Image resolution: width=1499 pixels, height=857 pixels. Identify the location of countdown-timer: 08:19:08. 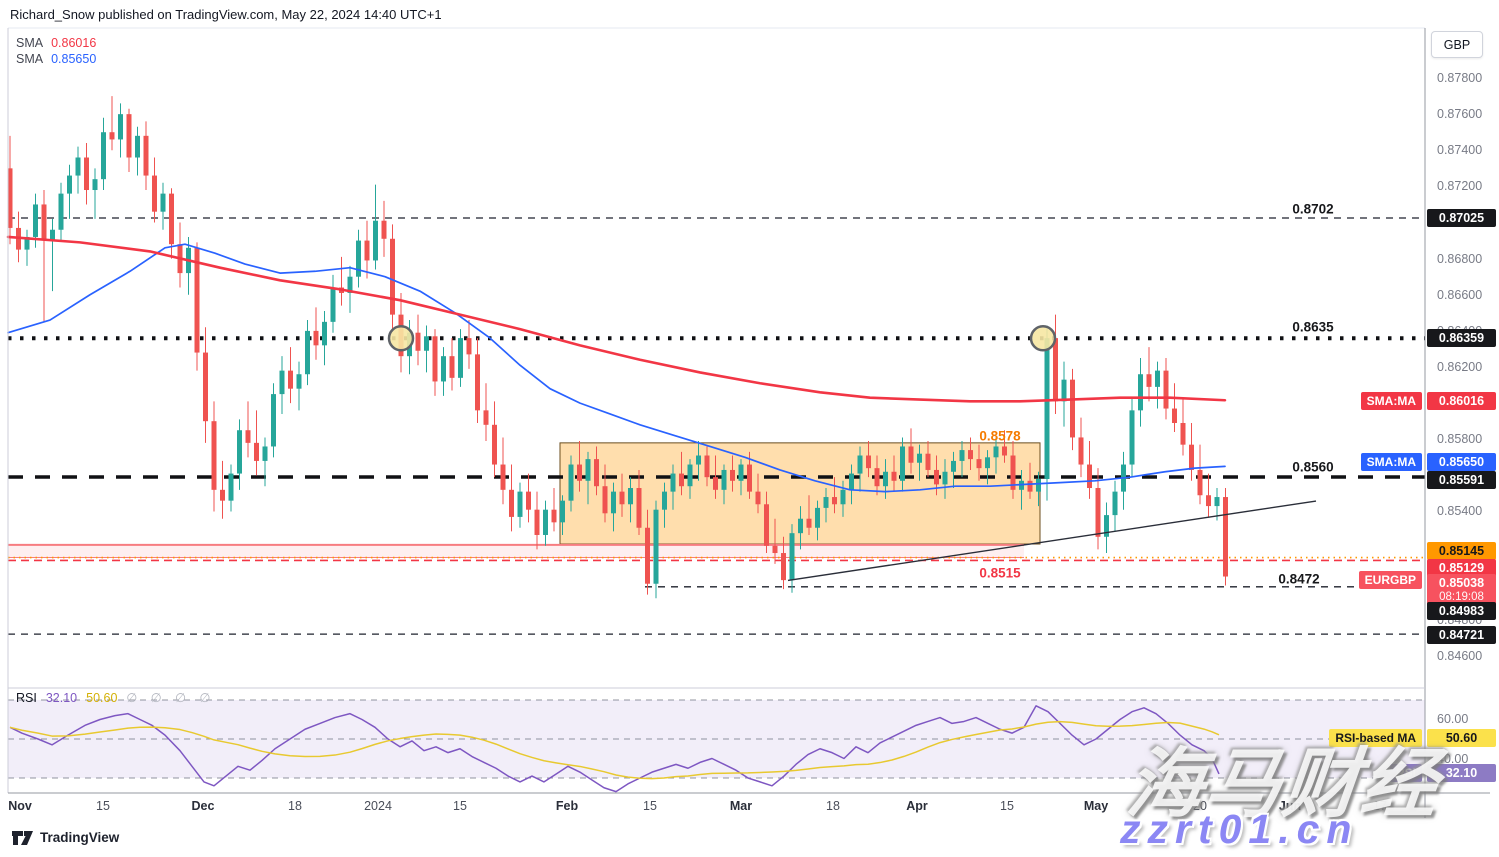
(1461, 597).